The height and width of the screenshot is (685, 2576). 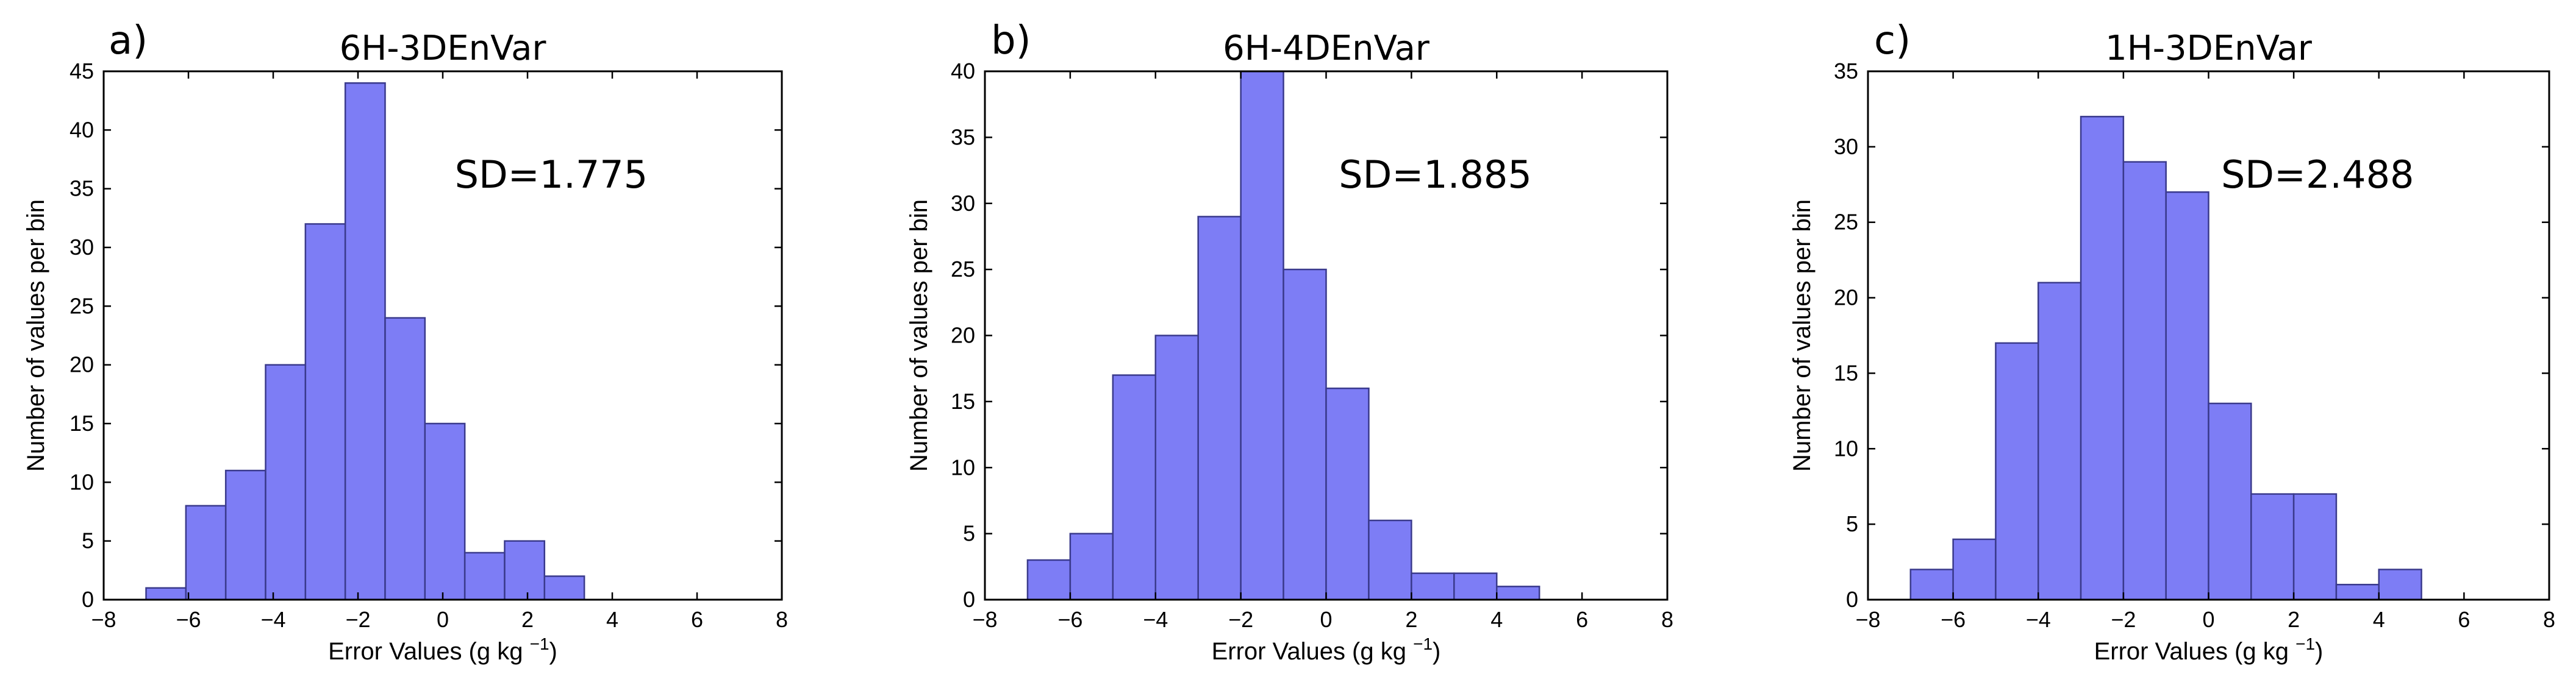 What do you see at coordinates (1892, 40) in the screenshot?
I see `panel-label: c)` at bounding box center [1892, 40].